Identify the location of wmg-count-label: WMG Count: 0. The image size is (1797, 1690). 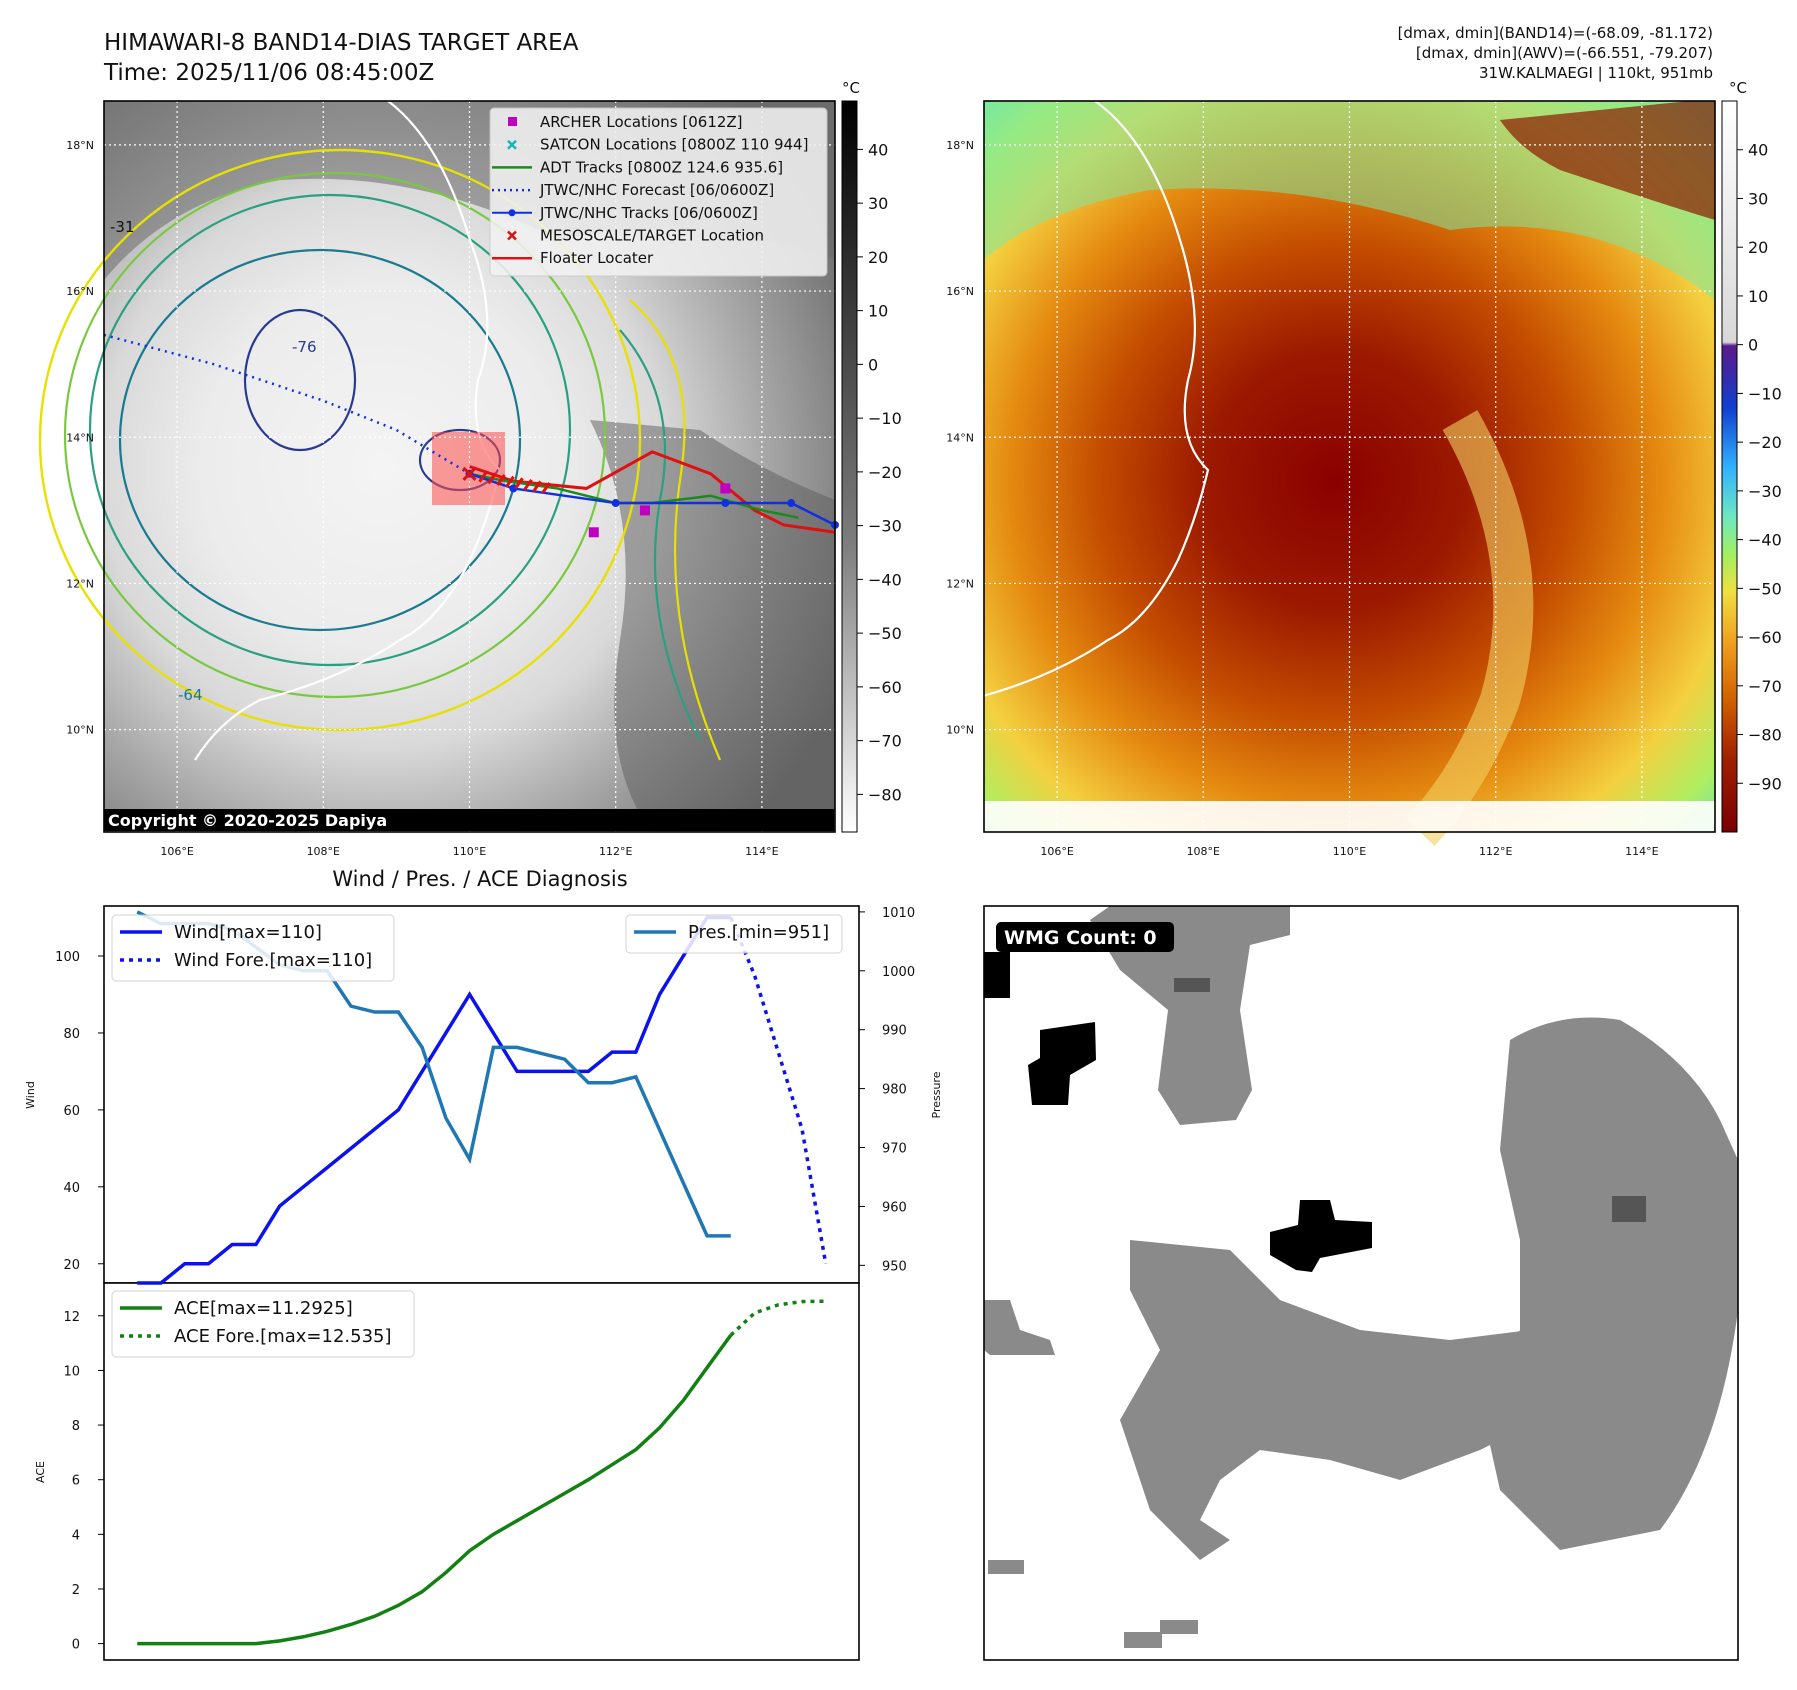
(1080, 938).